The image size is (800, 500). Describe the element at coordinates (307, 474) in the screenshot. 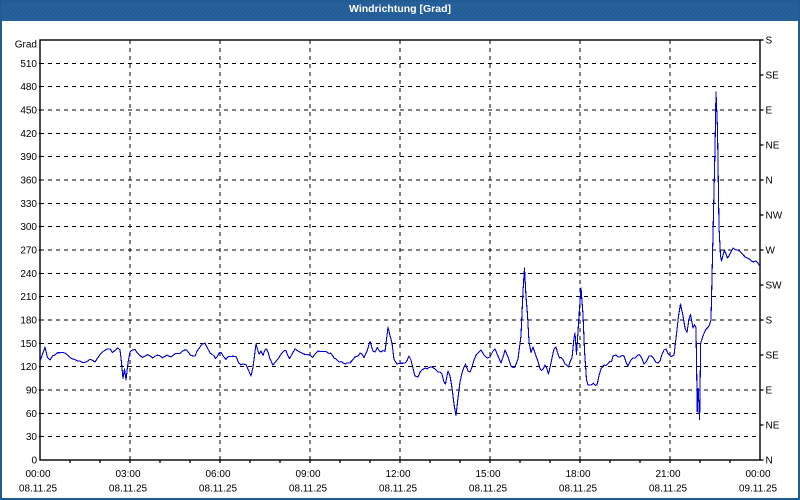

I see `svg-text: 09:00` at that location.